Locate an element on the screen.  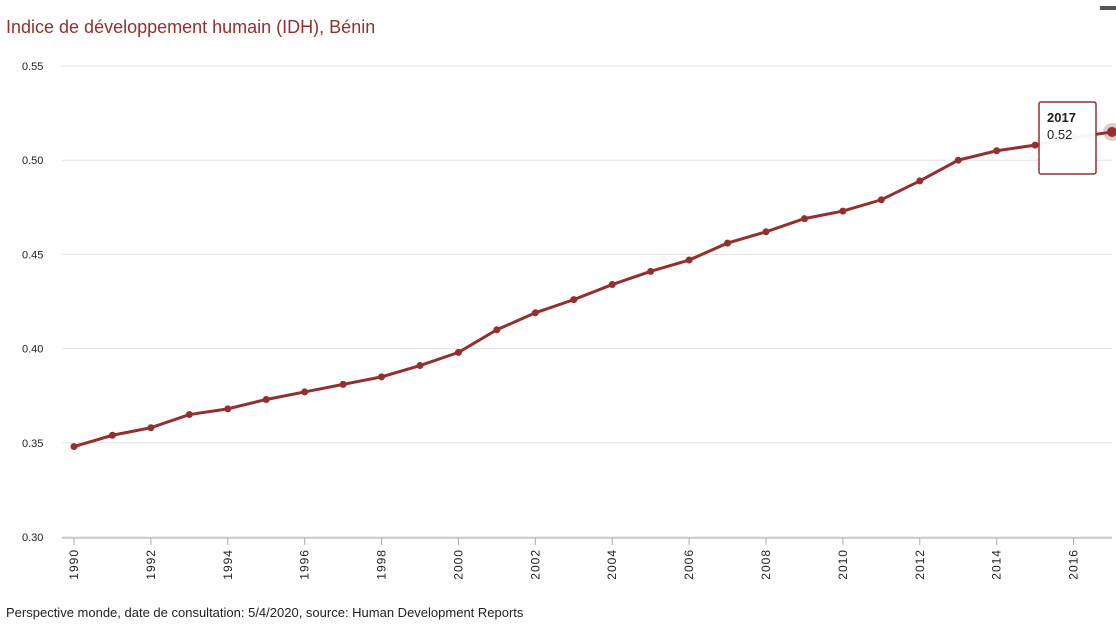
y-tick-label: 0.35 is located at coordinates (32, 444).